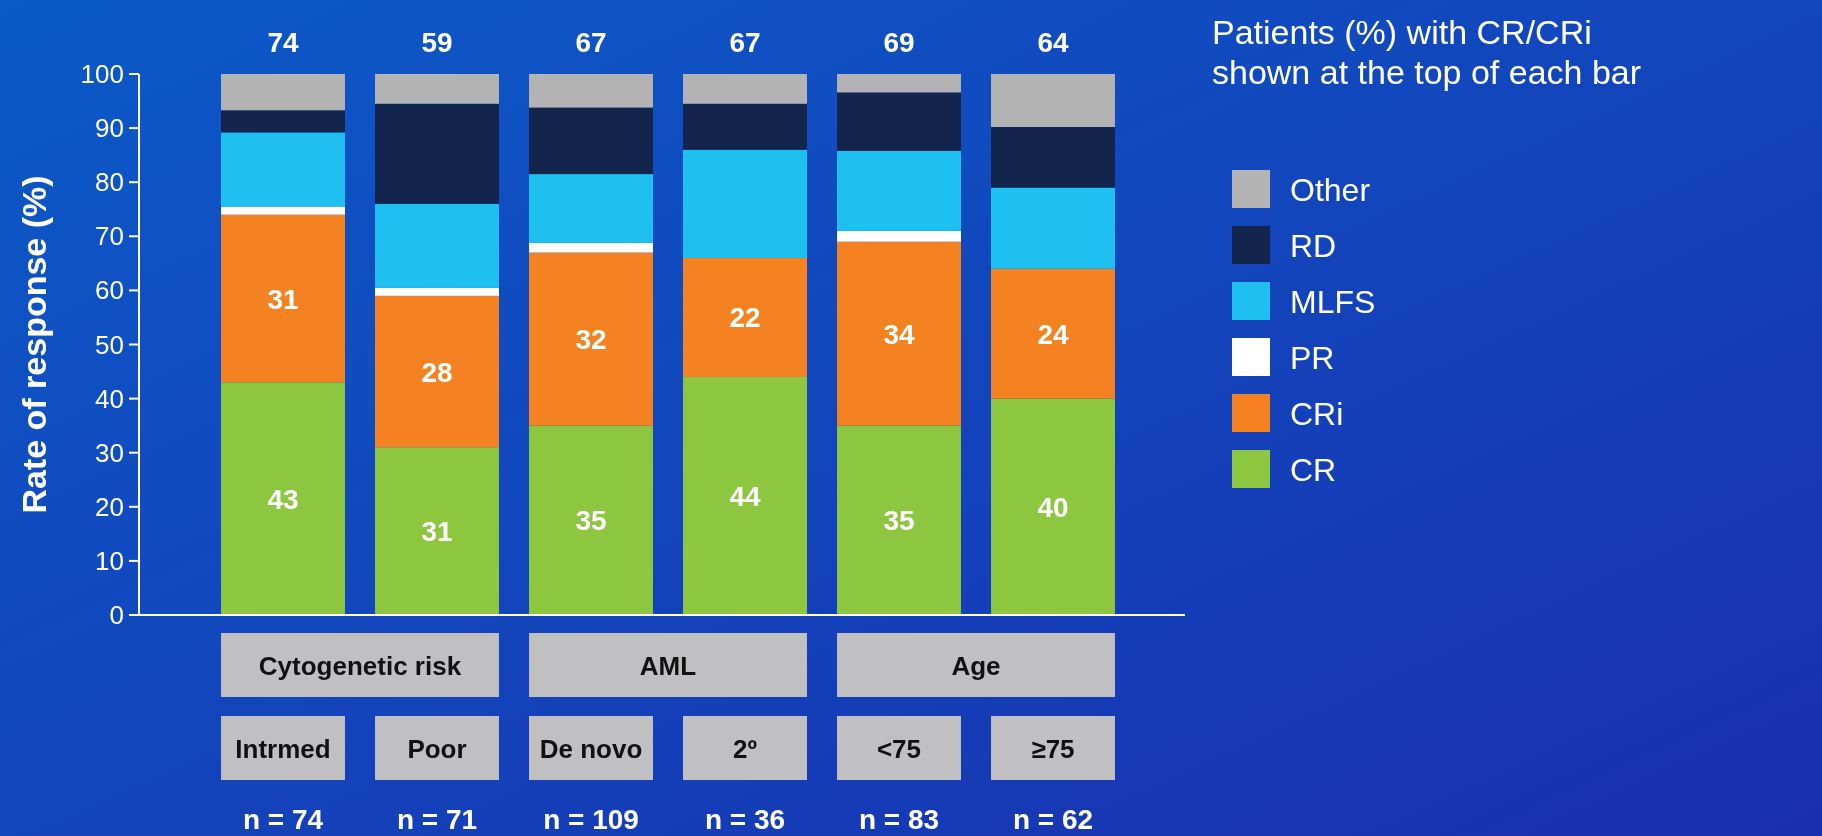  Describe the element at coordinates (283, 42) in the screenshot. I see `text: 74` at that location.